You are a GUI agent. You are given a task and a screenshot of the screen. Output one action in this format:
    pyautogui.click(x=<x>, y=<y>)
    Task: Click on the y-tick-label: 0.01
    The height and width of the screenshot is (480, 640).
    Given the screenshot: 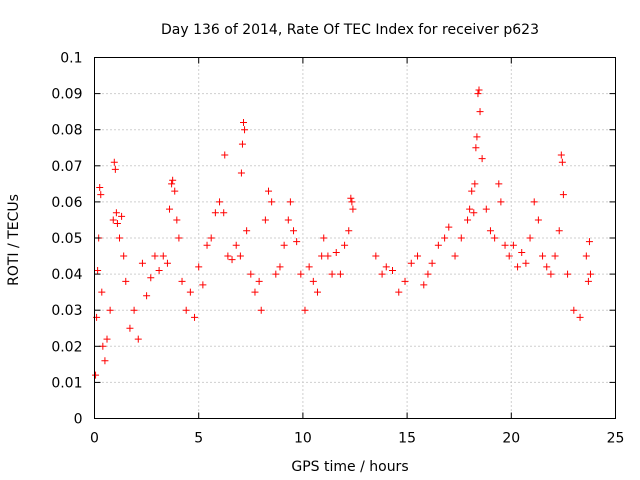 What is the action you would take?
    pyautogui.click(x=66, y=383)
    